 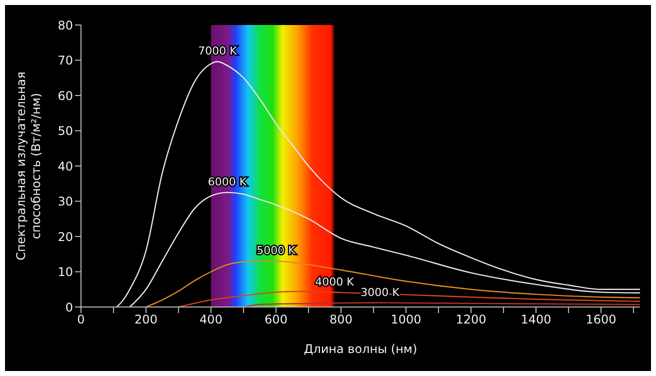 What do you see at coordinates (211, 319) in the screenshot?
I see `x-tick-label: 400` at bounding box center [211, 319].